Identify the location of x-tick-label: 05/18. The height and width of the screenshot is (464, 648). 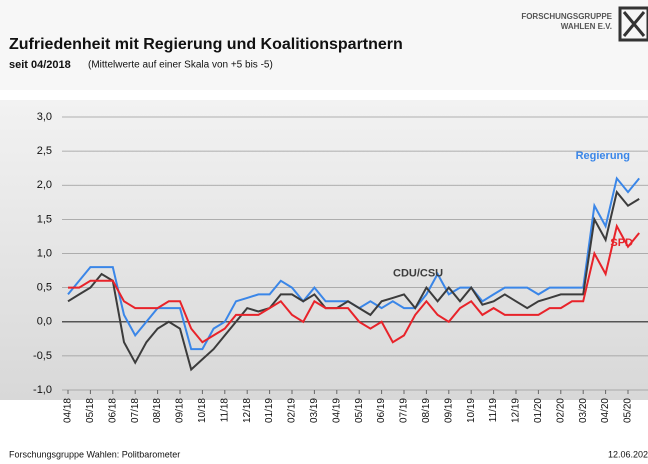
(90, 410).